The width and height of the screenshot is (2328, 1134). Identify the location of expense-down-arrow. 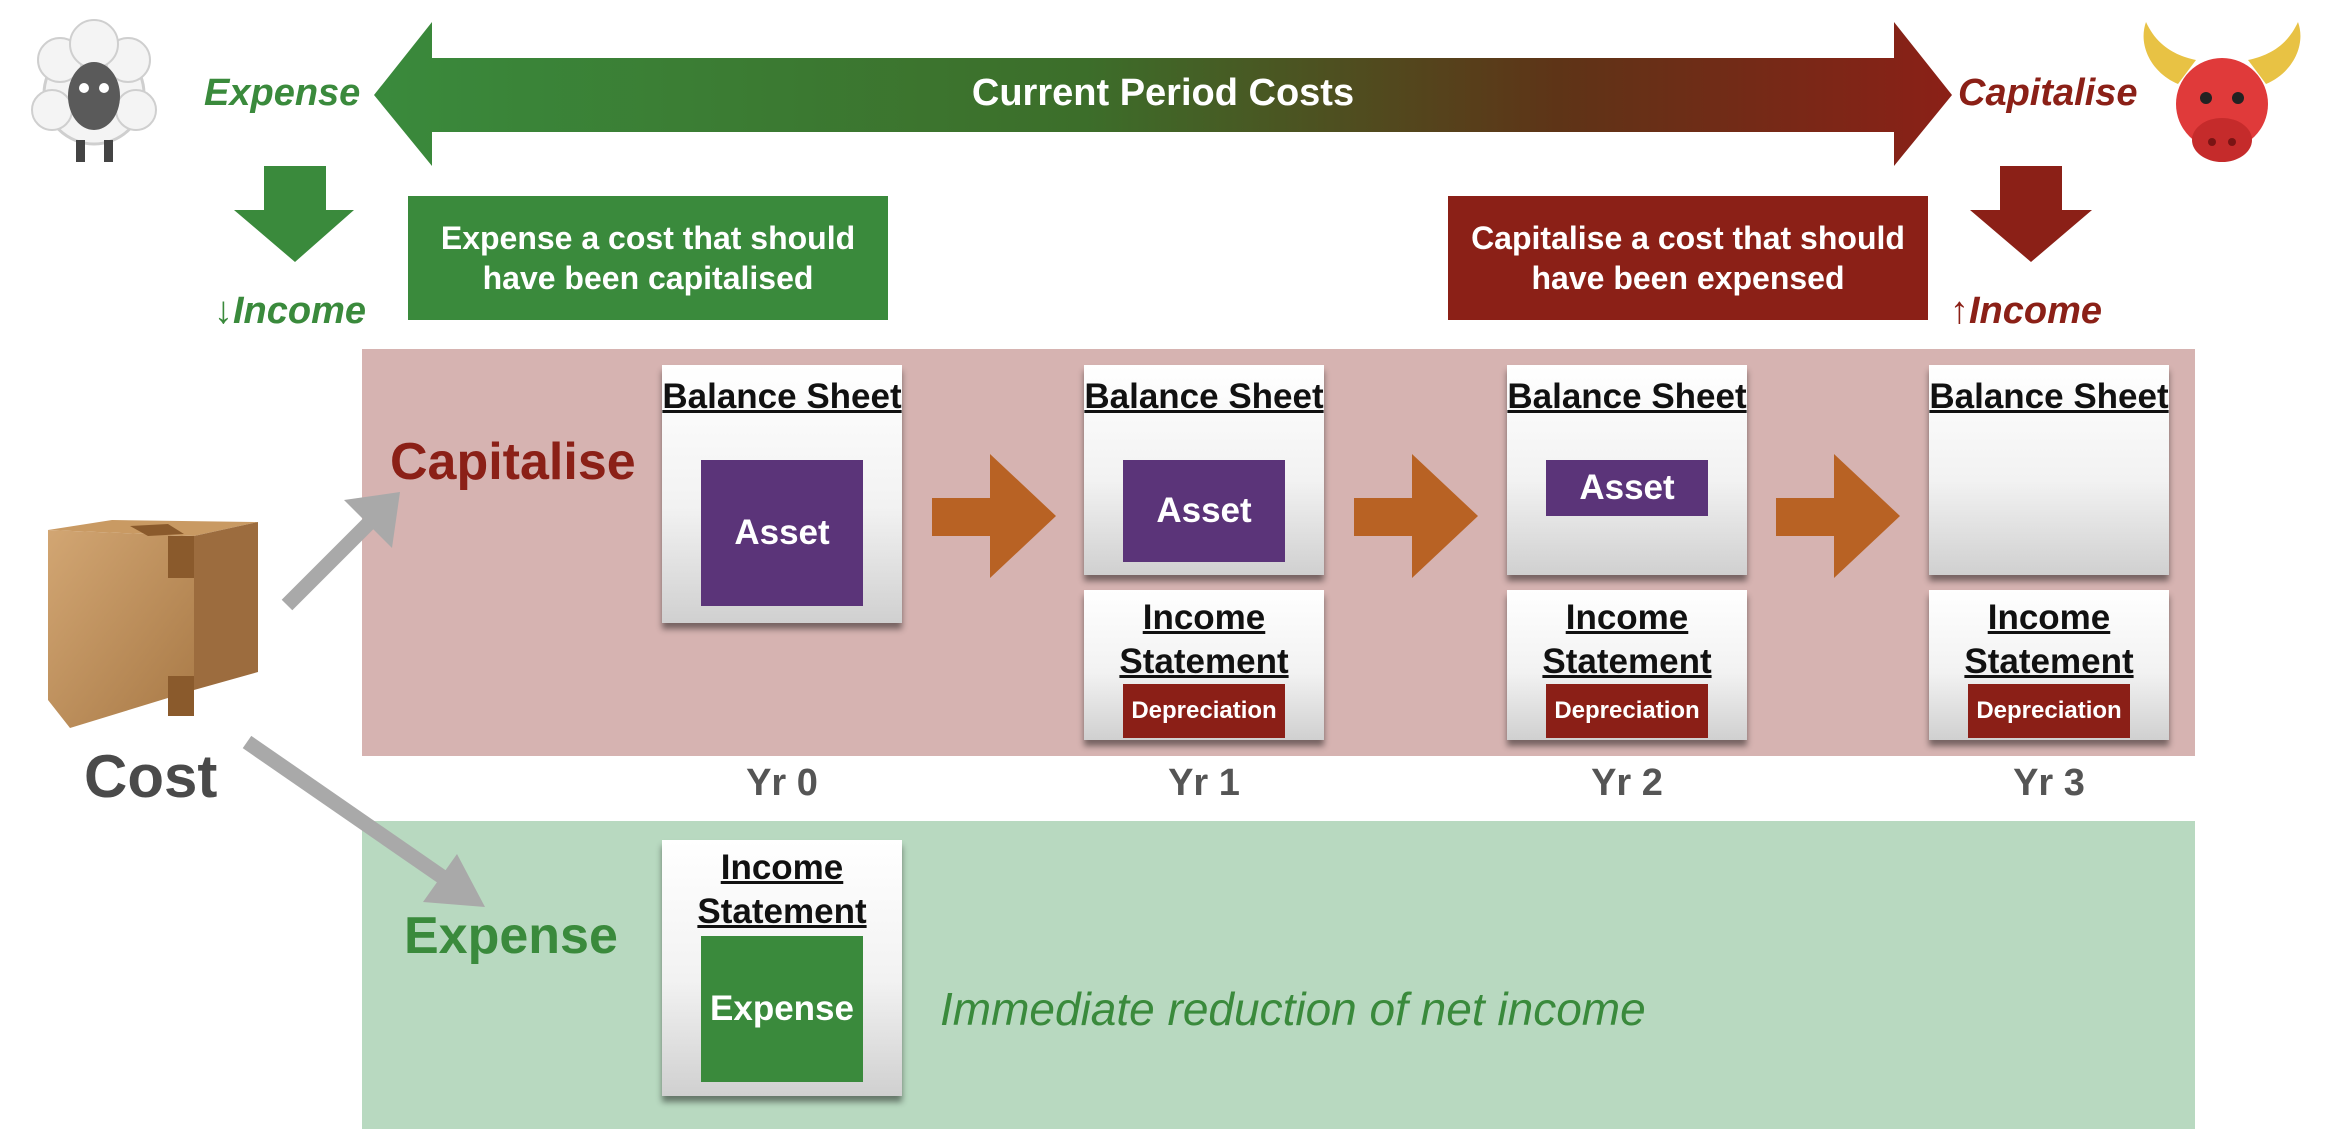
(294, 214).